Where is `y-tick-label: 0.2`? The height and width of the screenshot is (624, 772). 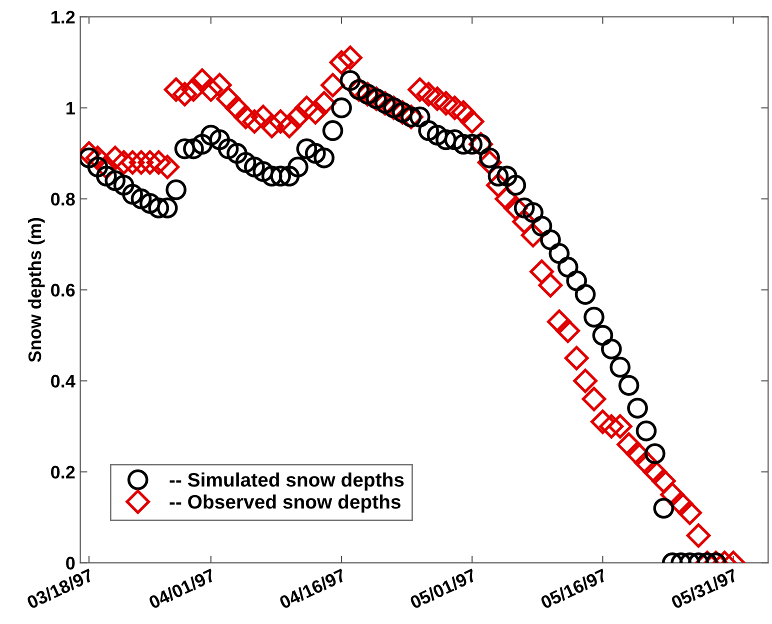
y-tick-label: 0.2 is located at coordinates (63, 472).